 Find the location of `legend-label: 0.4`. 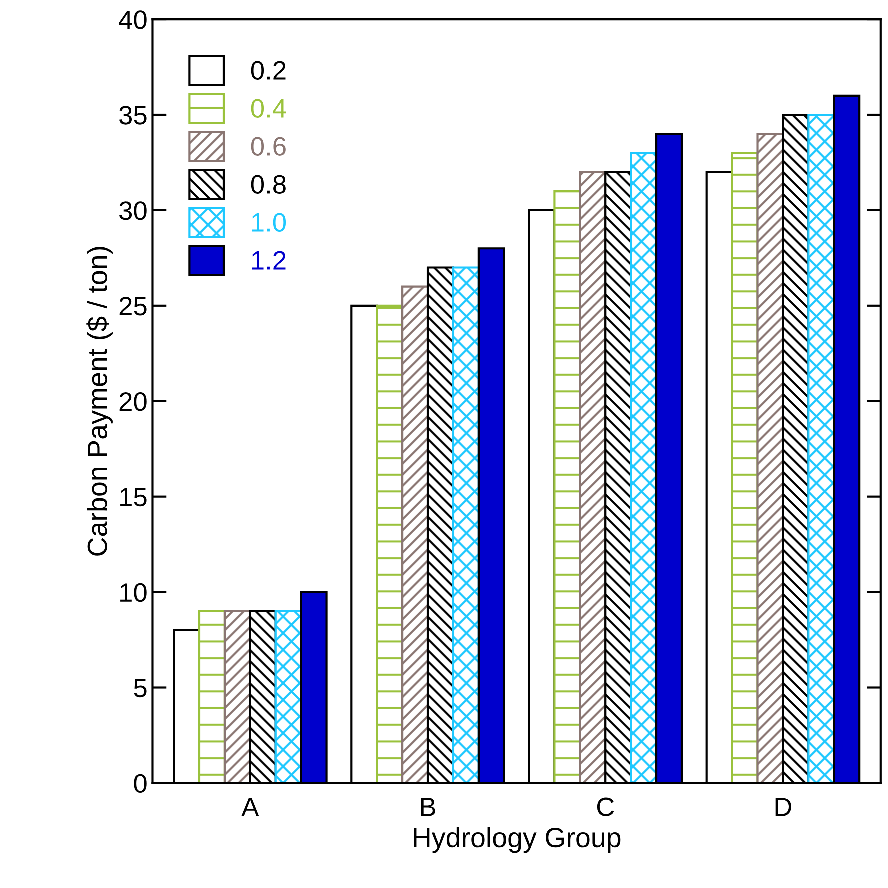

legend-label: 0.4 is located at coordinates (268, 108).